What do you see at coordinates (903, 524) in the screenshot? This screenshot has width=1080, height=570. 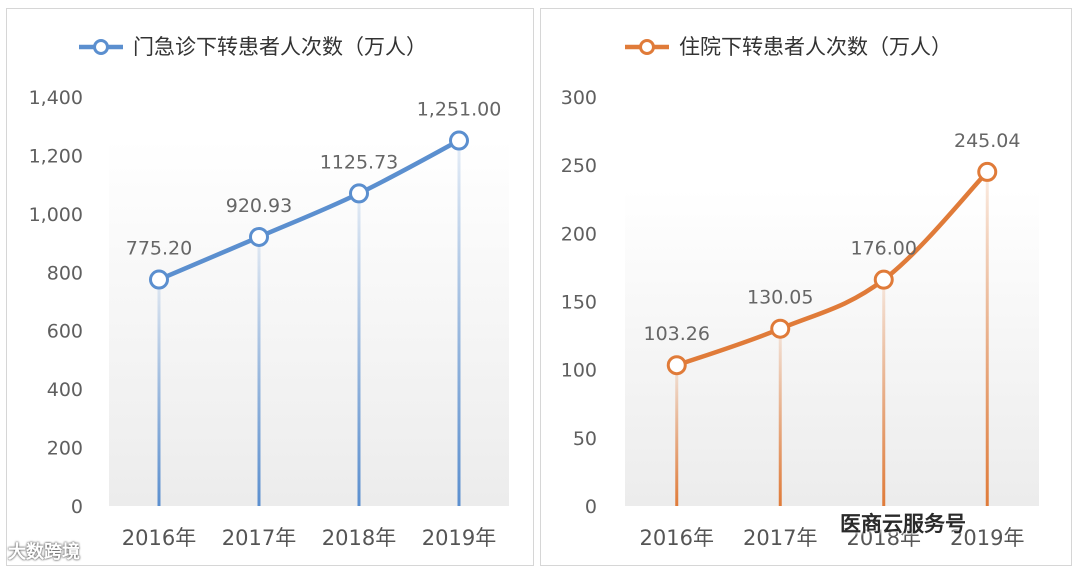 I see `watermark-right: 医商云服务号` at bounding box center [903, 524].